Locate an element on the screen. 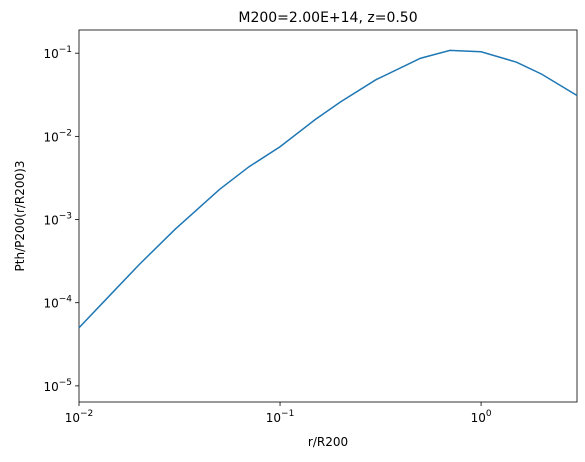  y-axis-label: Pth/P200(r/R200)3 is located at coordinates (20, 216).